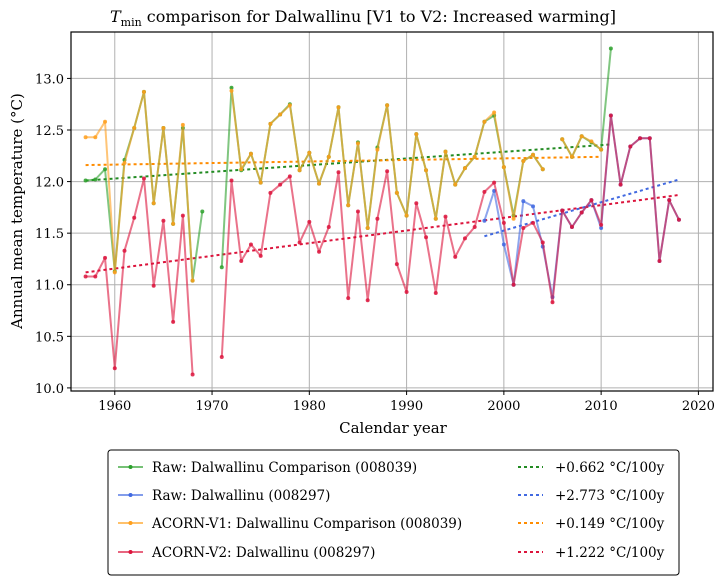 This screenshot has width=726, height=584. What do you see at coordinates (406, 402) in the screenshot?
I see `x-ticks: 1960 1970 1980 1990 2000 2010 2020` at bounding box center [406, 402].